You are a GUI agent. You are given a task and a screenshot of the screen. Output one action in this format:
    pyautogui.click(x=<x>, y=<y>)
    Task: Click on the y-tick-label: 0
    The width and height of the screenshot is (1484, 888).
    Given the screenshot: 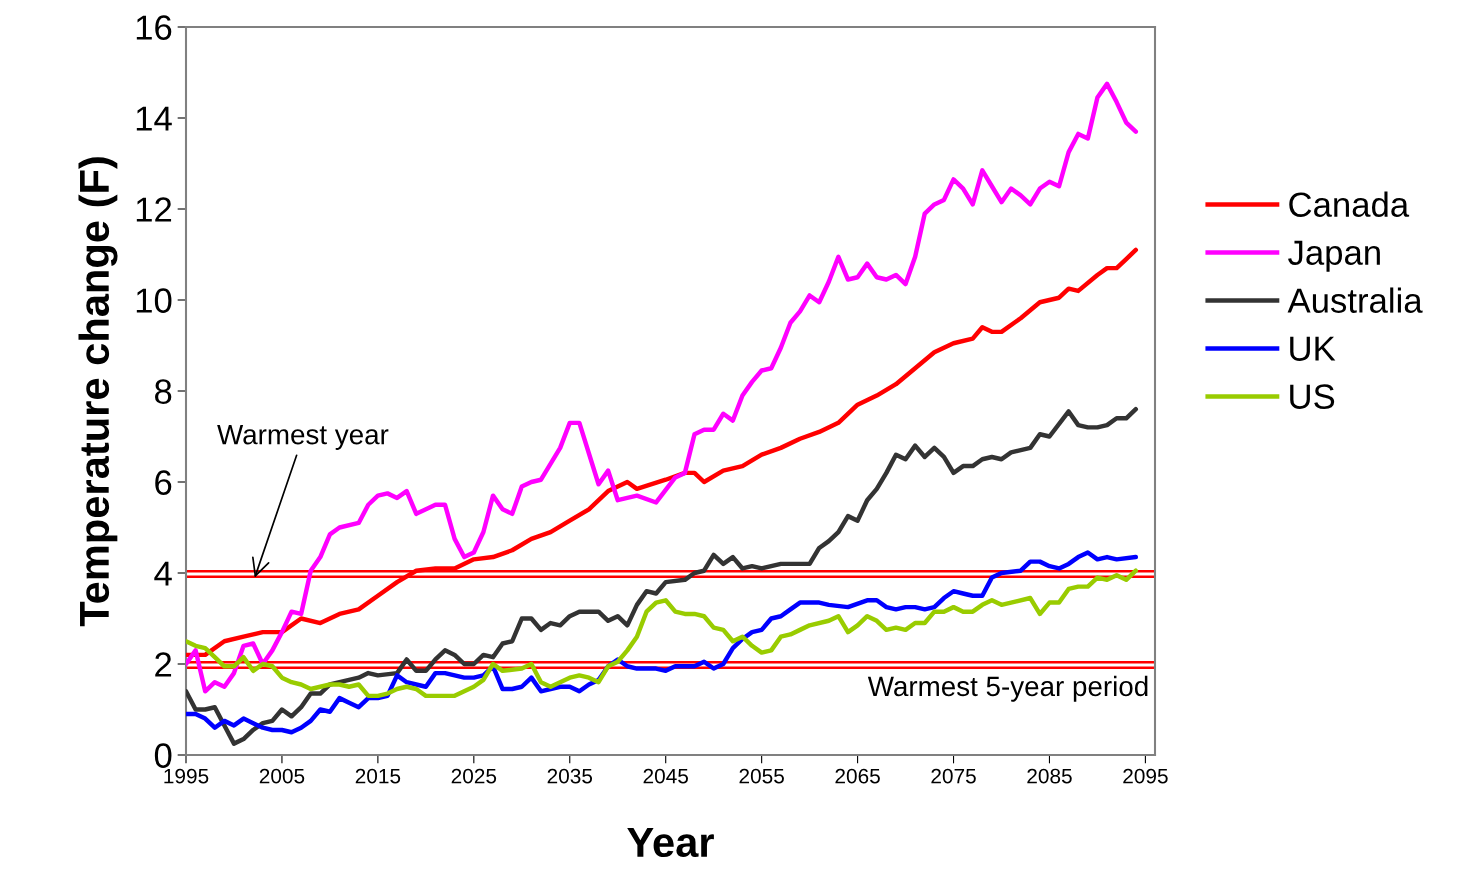 What is the action you would take?
    pyautogui.click(x=163, y=755)
    